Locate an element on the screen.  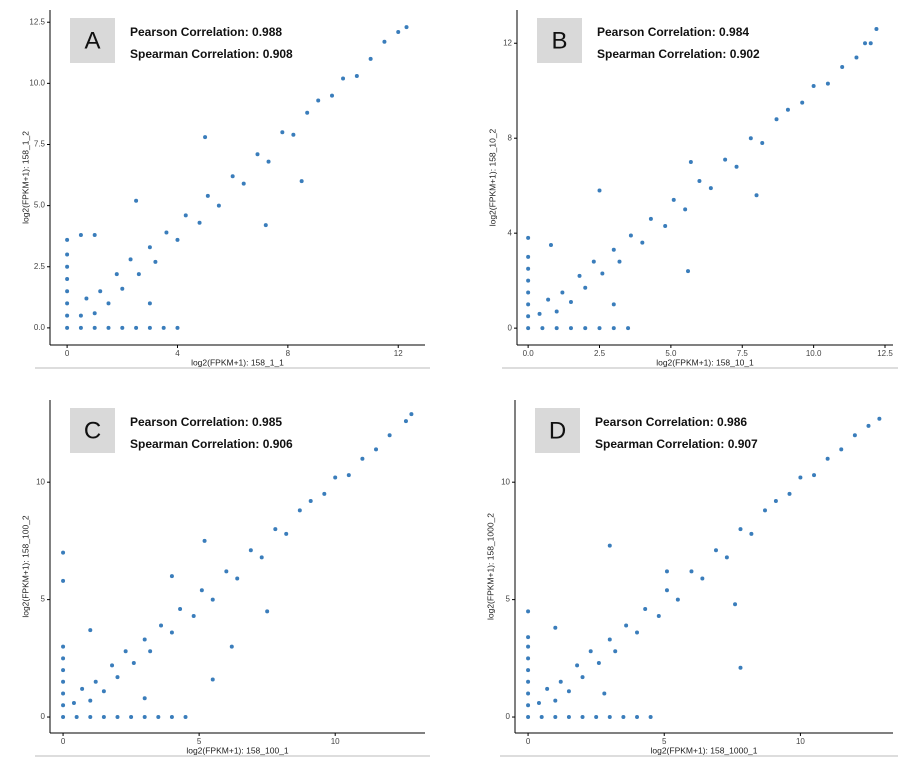
annotation: Pearson Correlation: 0.985 is located at coordinates (206, 422).